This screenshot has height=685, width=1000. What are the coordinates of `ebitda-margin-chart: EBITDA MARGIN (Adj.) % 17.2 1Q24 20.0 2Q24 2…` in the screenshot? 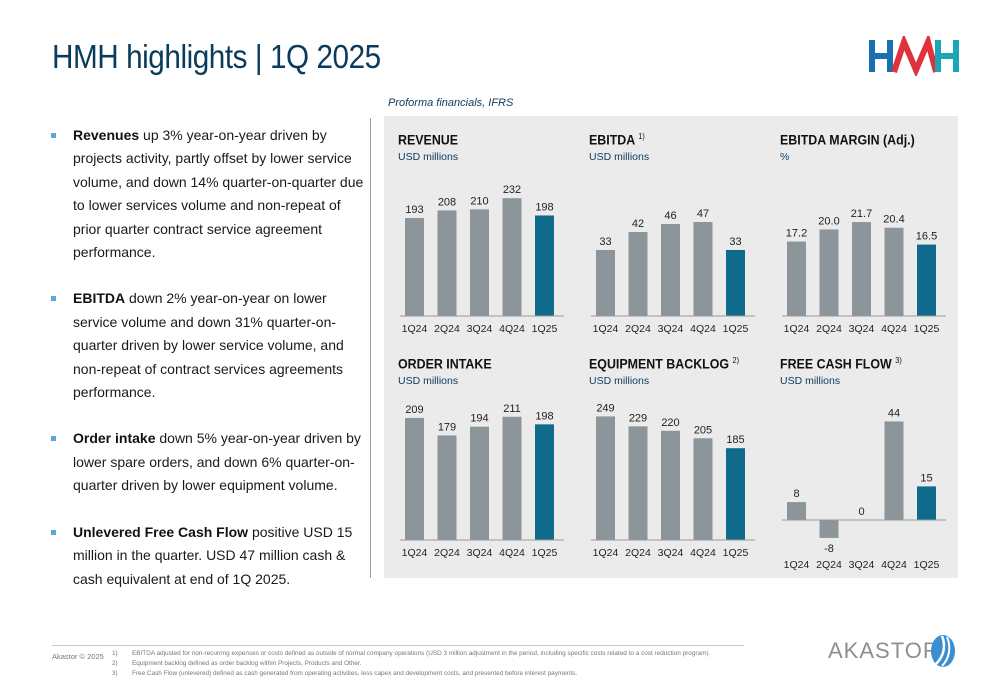 It's located at (865, 237).